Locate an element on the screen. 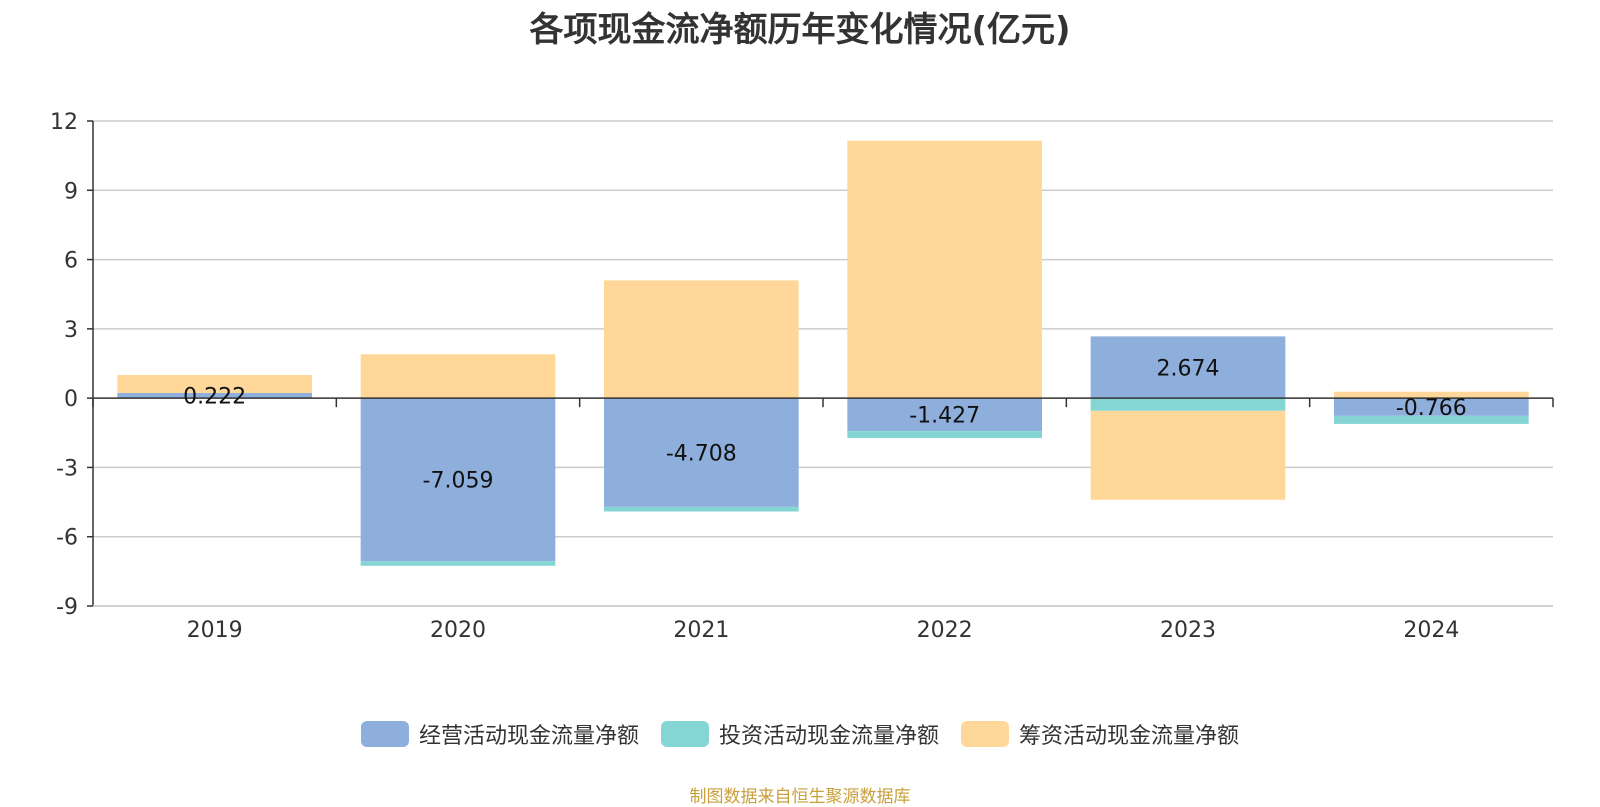  data-label: -1.427 is located at coordinates (944, 416).